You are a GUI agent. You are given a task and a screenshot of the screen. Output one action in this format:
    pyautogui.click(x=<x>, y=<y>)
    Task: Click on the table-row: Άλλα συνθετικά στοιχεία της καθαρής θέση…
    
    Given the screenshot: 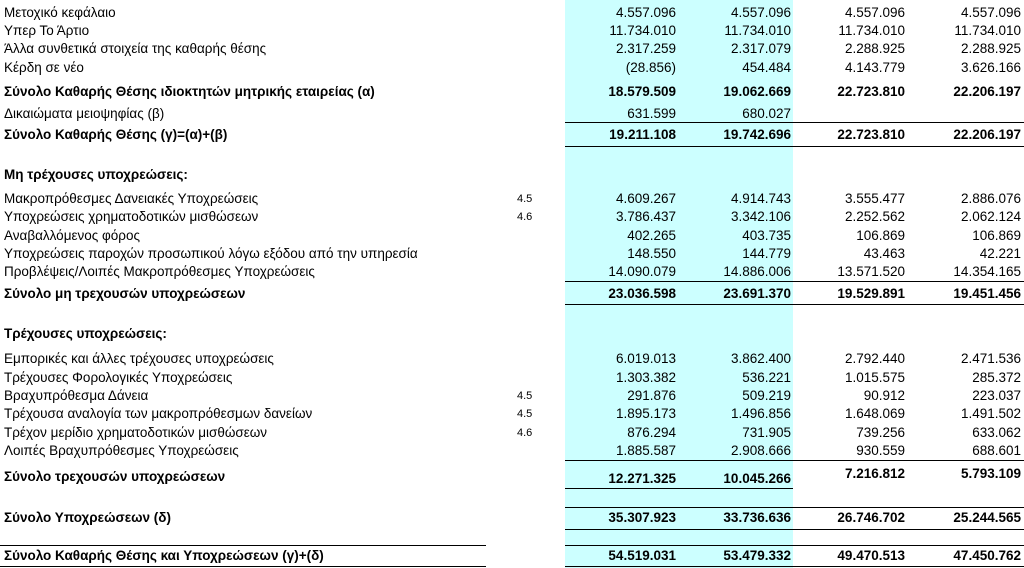 What is the action you would take?
    pyautogui.click(x=512, y=49)
    